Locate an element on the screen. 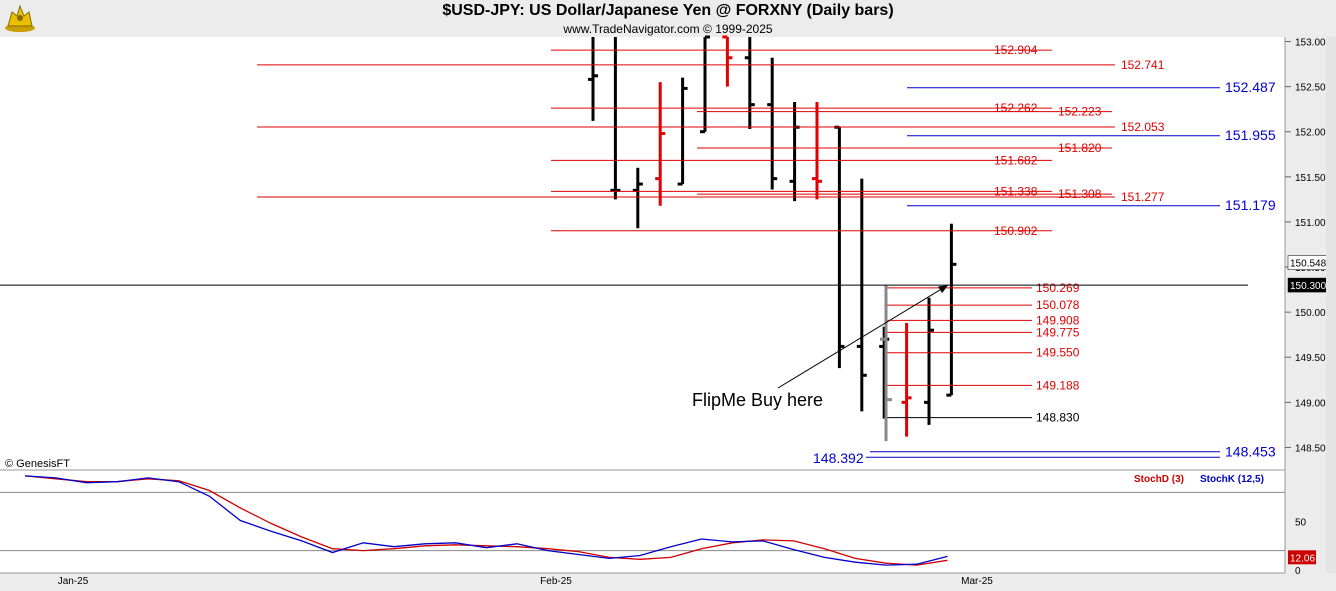 The width and height of the screenshot is (1336, 591). level-label: 151.338 is located at coordinates (1016, 191).